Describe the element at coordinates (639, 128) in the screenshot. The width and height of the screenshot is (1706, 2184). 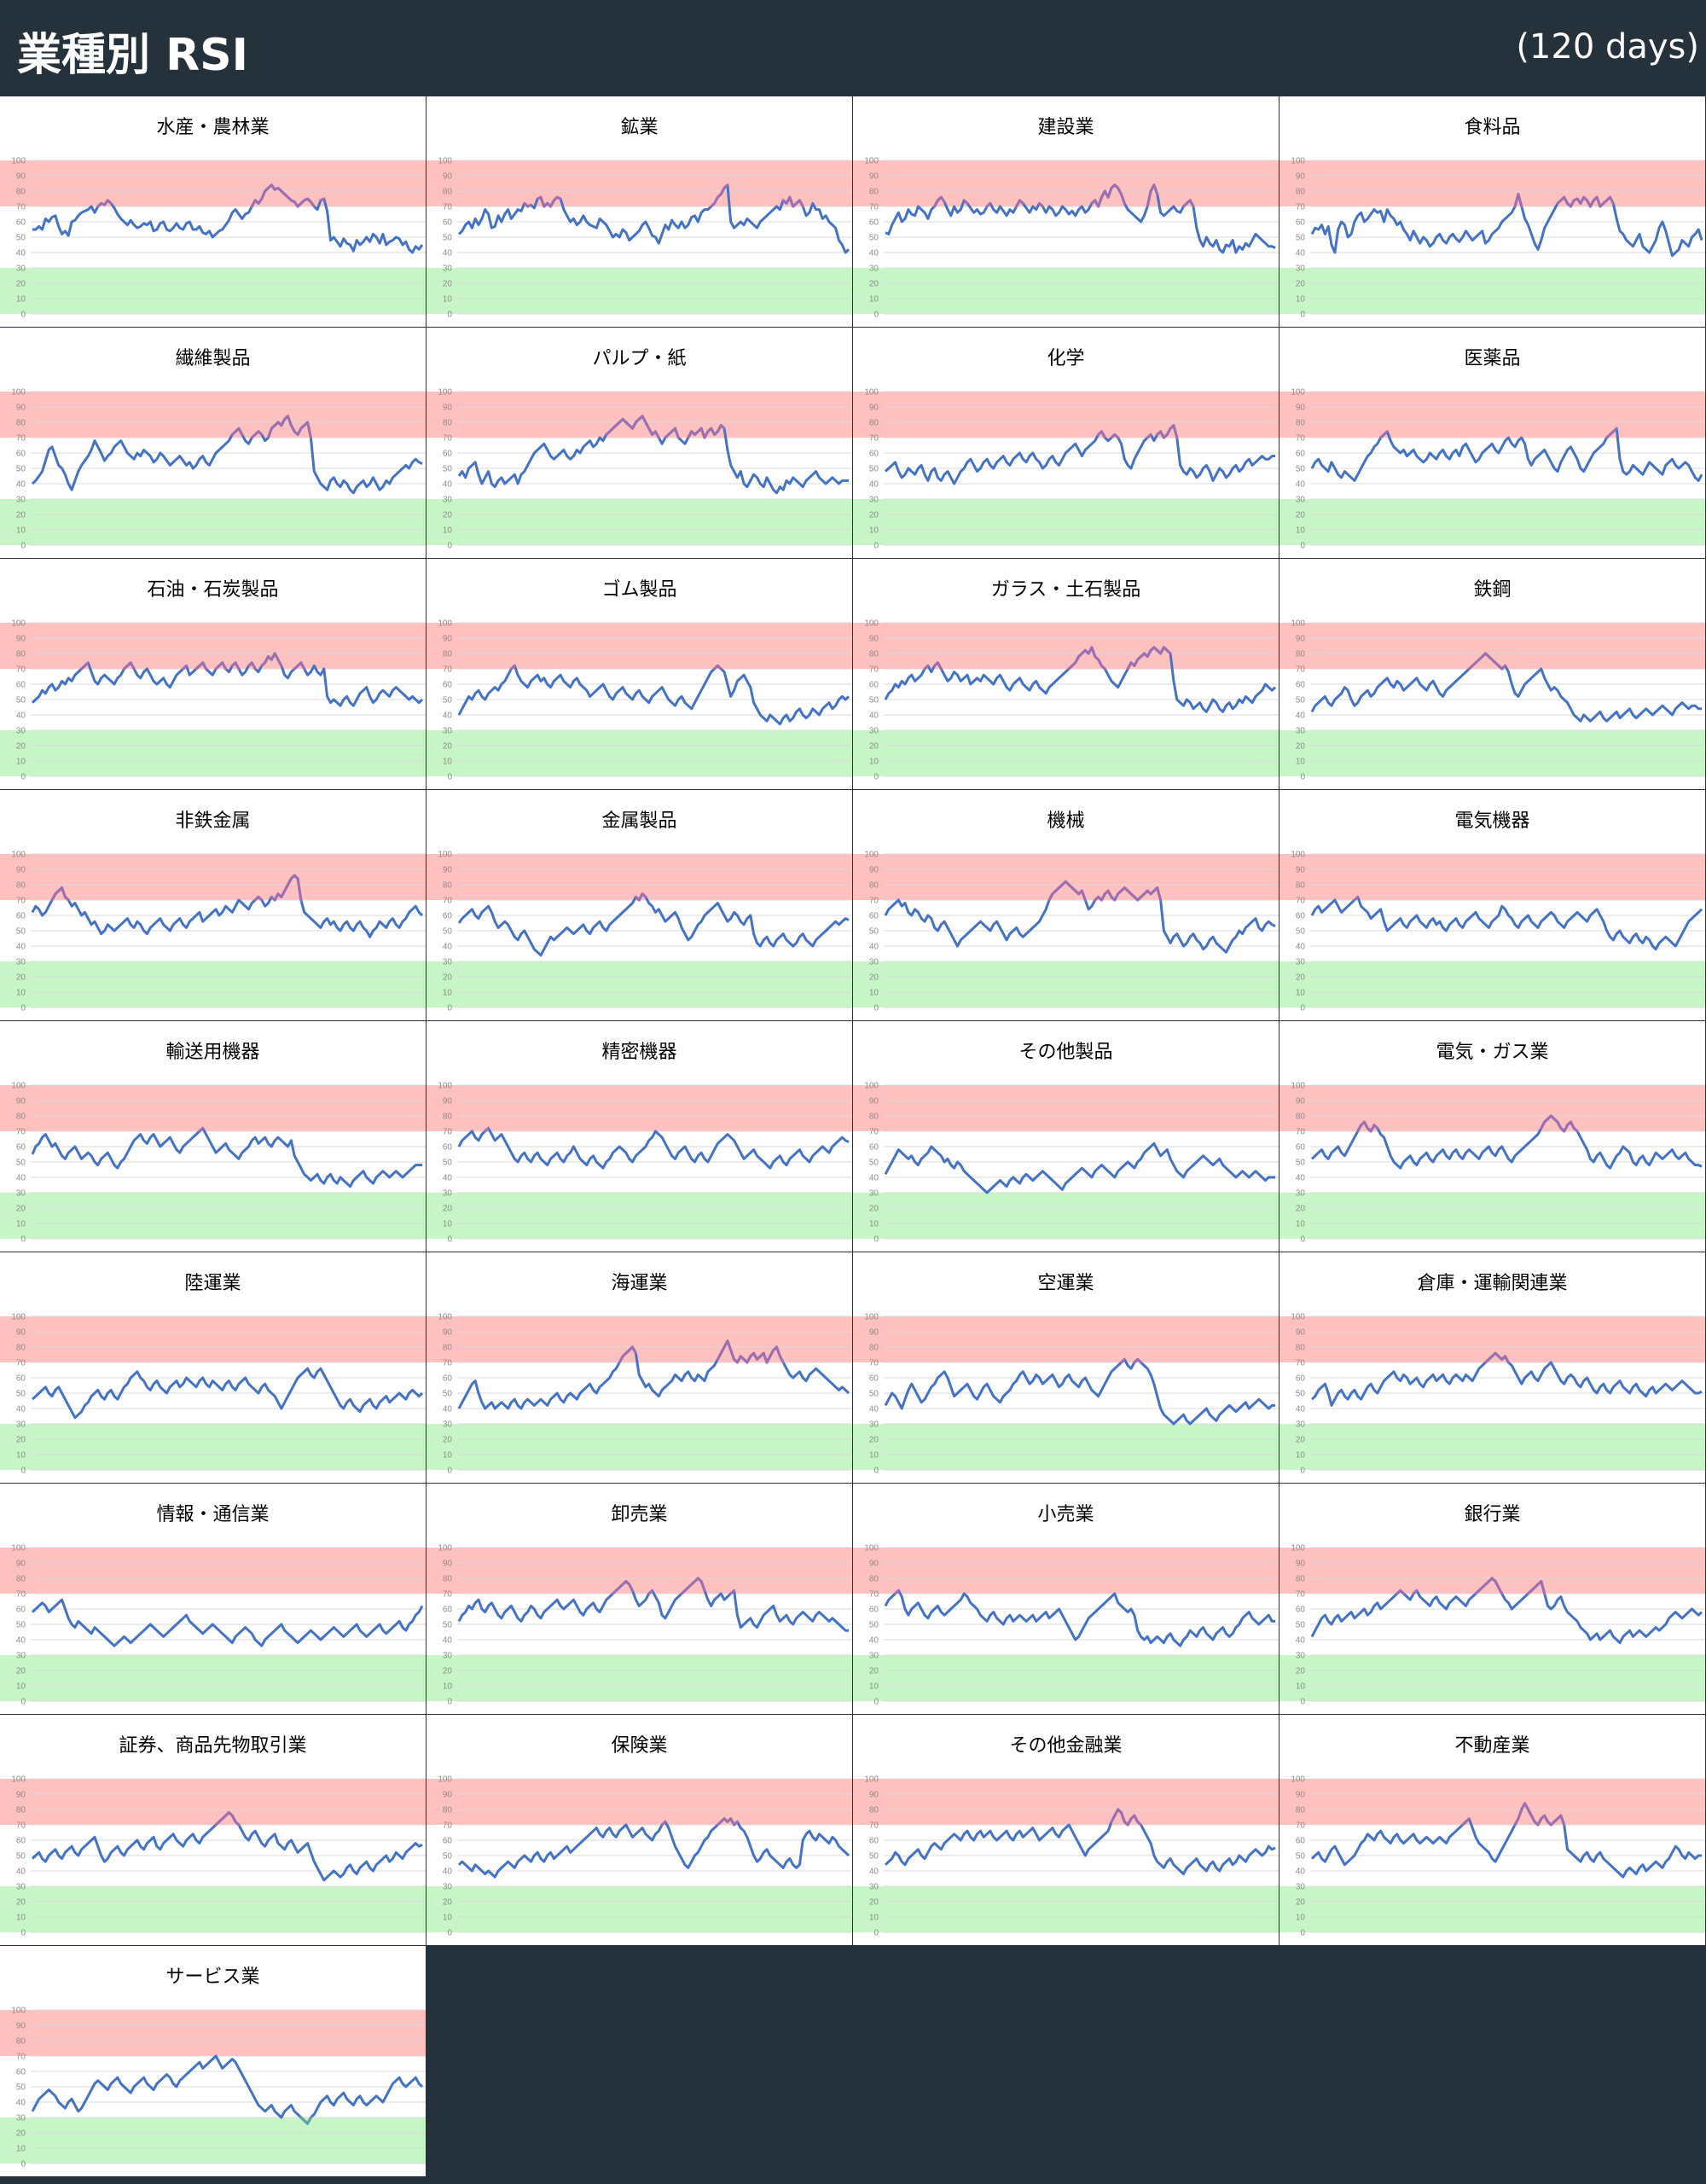
I see `chart-title: 鉱業` at that location.